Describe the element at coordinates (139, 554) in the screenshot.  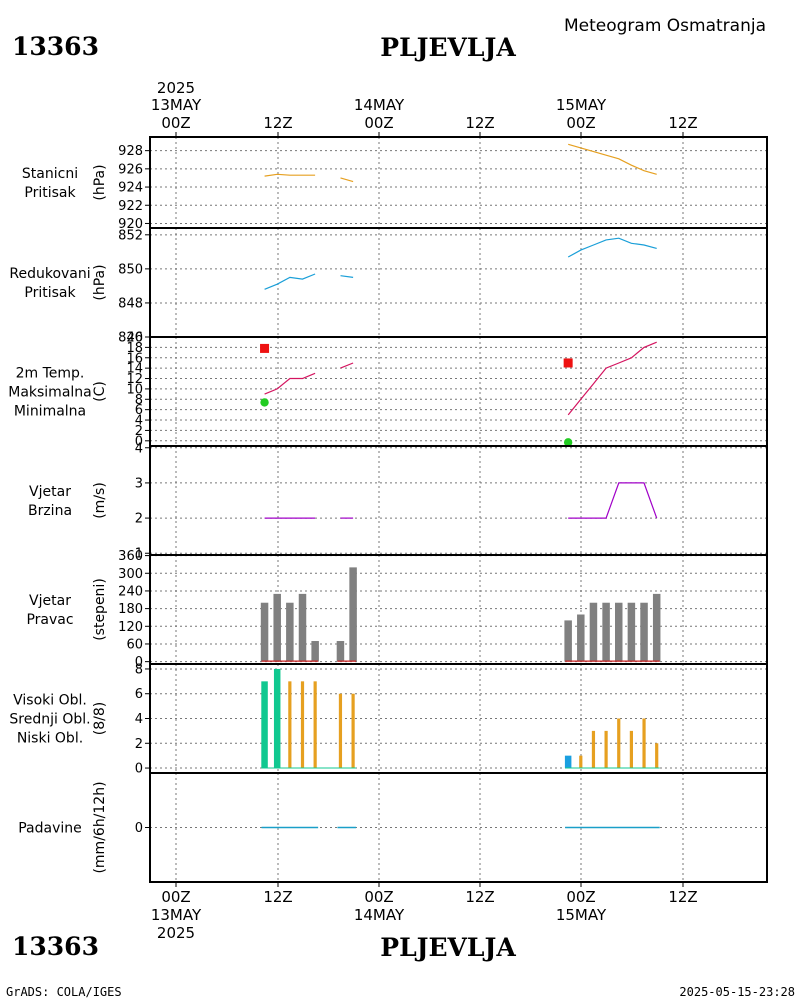
I see `y-tick-label: 1` at that location.